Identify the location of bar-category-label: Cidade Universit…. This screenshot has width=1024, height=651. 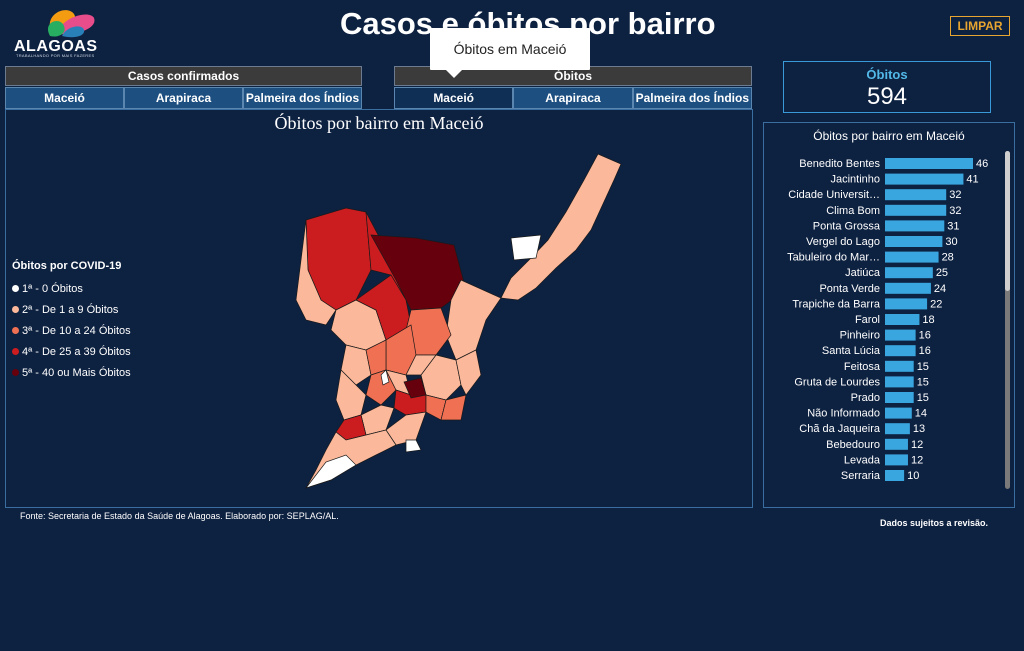
(834, 195).